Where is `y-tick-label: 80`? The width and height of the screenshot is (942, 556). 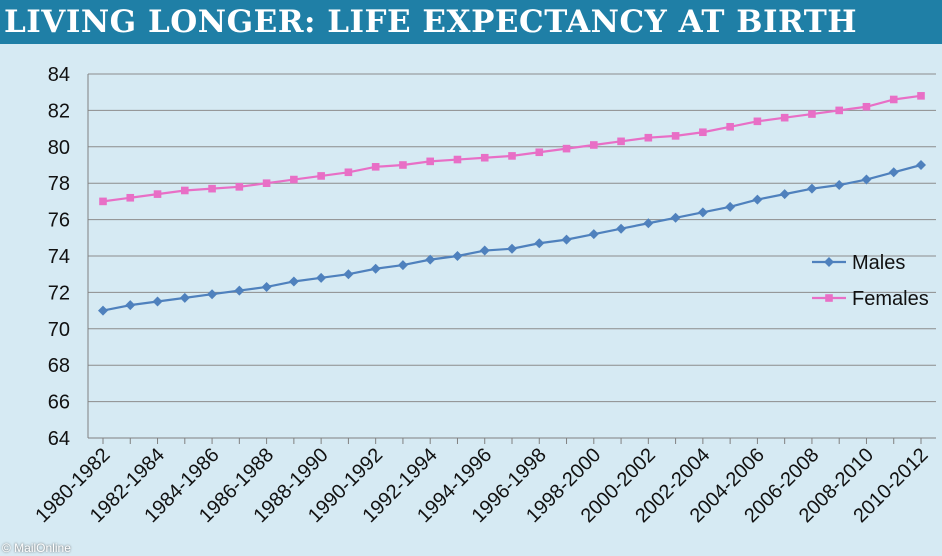
y-tick-label: 80 is located at coordinates (59, 148).